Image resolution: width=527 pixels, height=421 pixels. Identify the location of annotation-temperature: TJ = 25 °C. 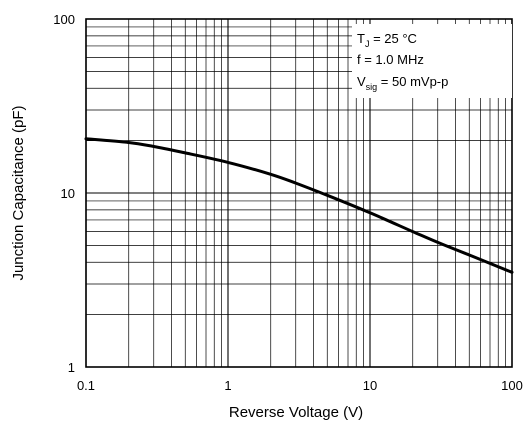
(387, 40).